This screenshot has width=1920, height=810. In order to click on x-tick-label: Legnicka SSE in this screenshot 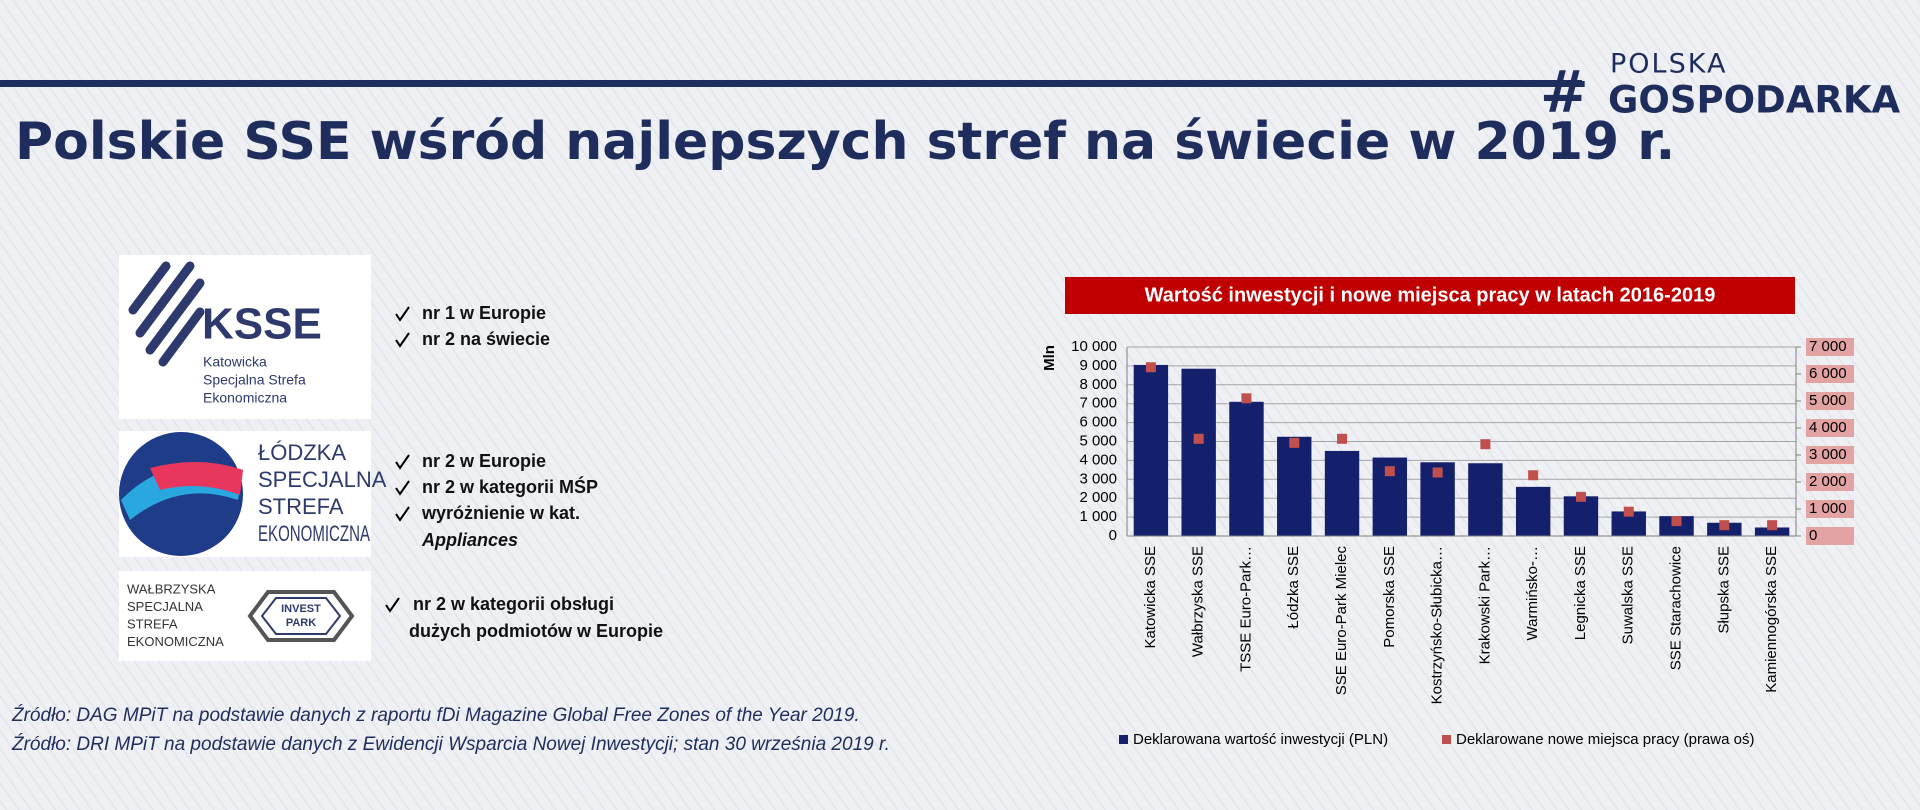, I will do `click(1580, 593)`.